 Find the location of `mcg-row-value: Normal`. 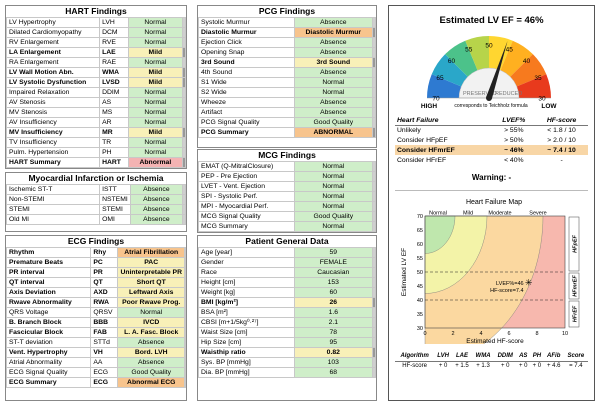

mcg-row-value: Normal is located at coordinates (333, 166).